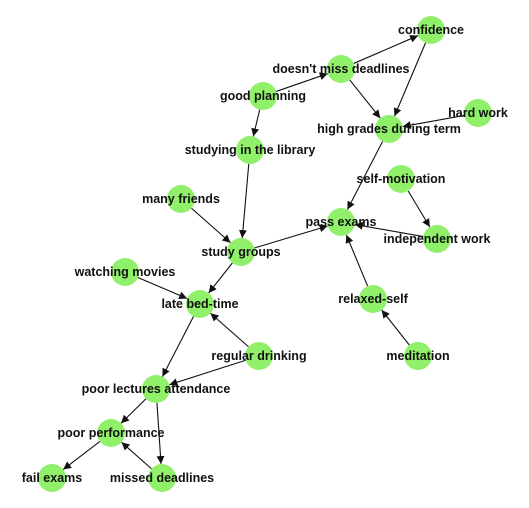  I want to click on edge-bedtime-to-lectures, so click(178, 346).